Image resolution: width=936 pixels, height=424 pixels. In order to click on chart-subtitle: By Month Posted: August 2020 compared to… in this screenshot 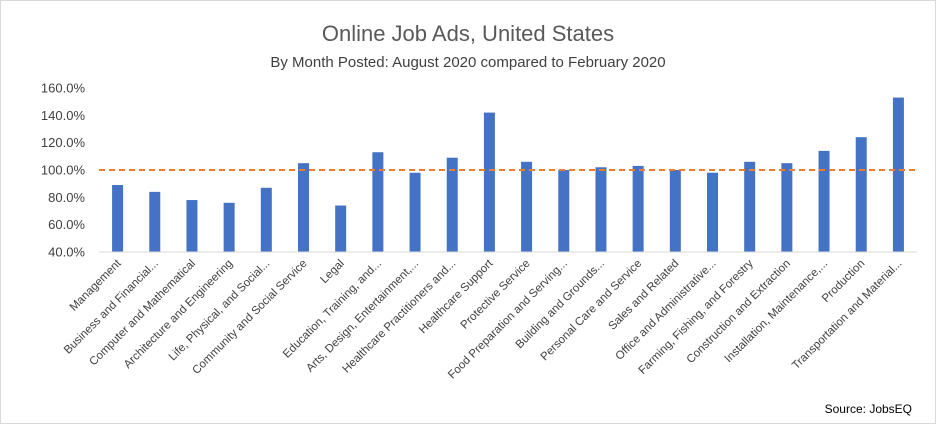, I will do `click(467, 62)`.